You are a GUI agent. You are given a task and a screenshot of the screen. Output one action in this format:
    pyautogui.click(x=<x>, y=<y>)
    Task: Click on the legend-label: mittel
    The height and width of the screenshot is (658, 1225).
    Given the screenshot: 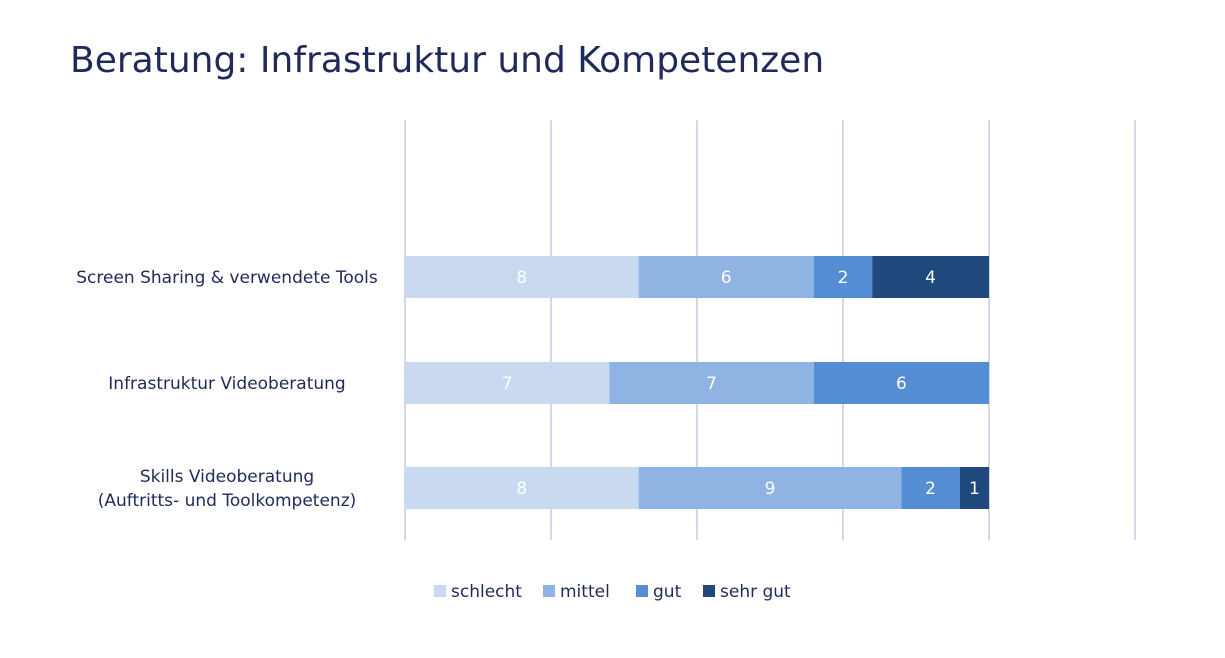 What is the action you would take?
    pyautogui.click(x=585, y=592)
    